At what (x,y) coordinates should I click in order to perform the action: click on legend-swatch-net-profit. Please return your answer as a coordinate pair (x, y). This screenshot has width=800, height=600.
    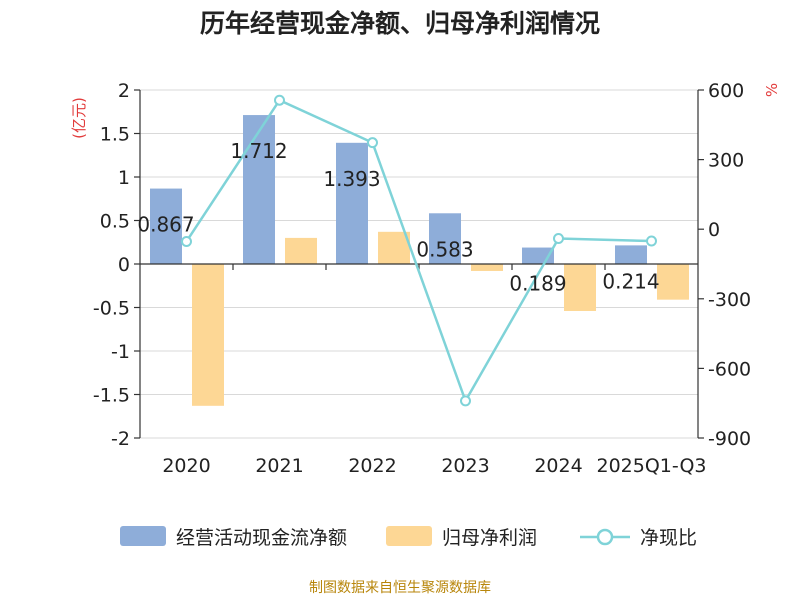
    Looking at the image, I should click on (409, 536).